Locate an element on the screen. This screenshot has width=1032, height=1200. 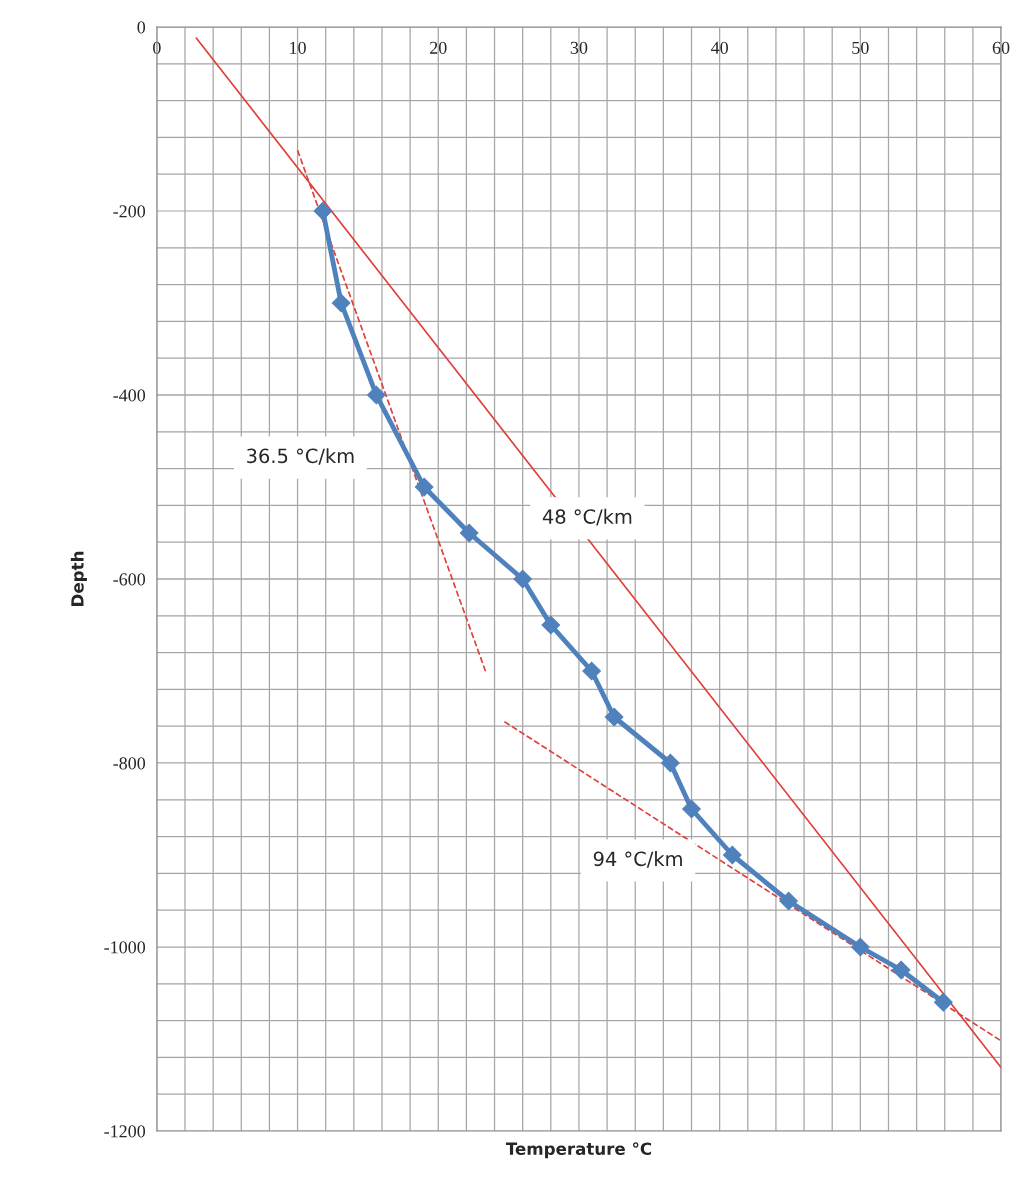
y-tick-label: -200 is located at coordinates (129, 211).